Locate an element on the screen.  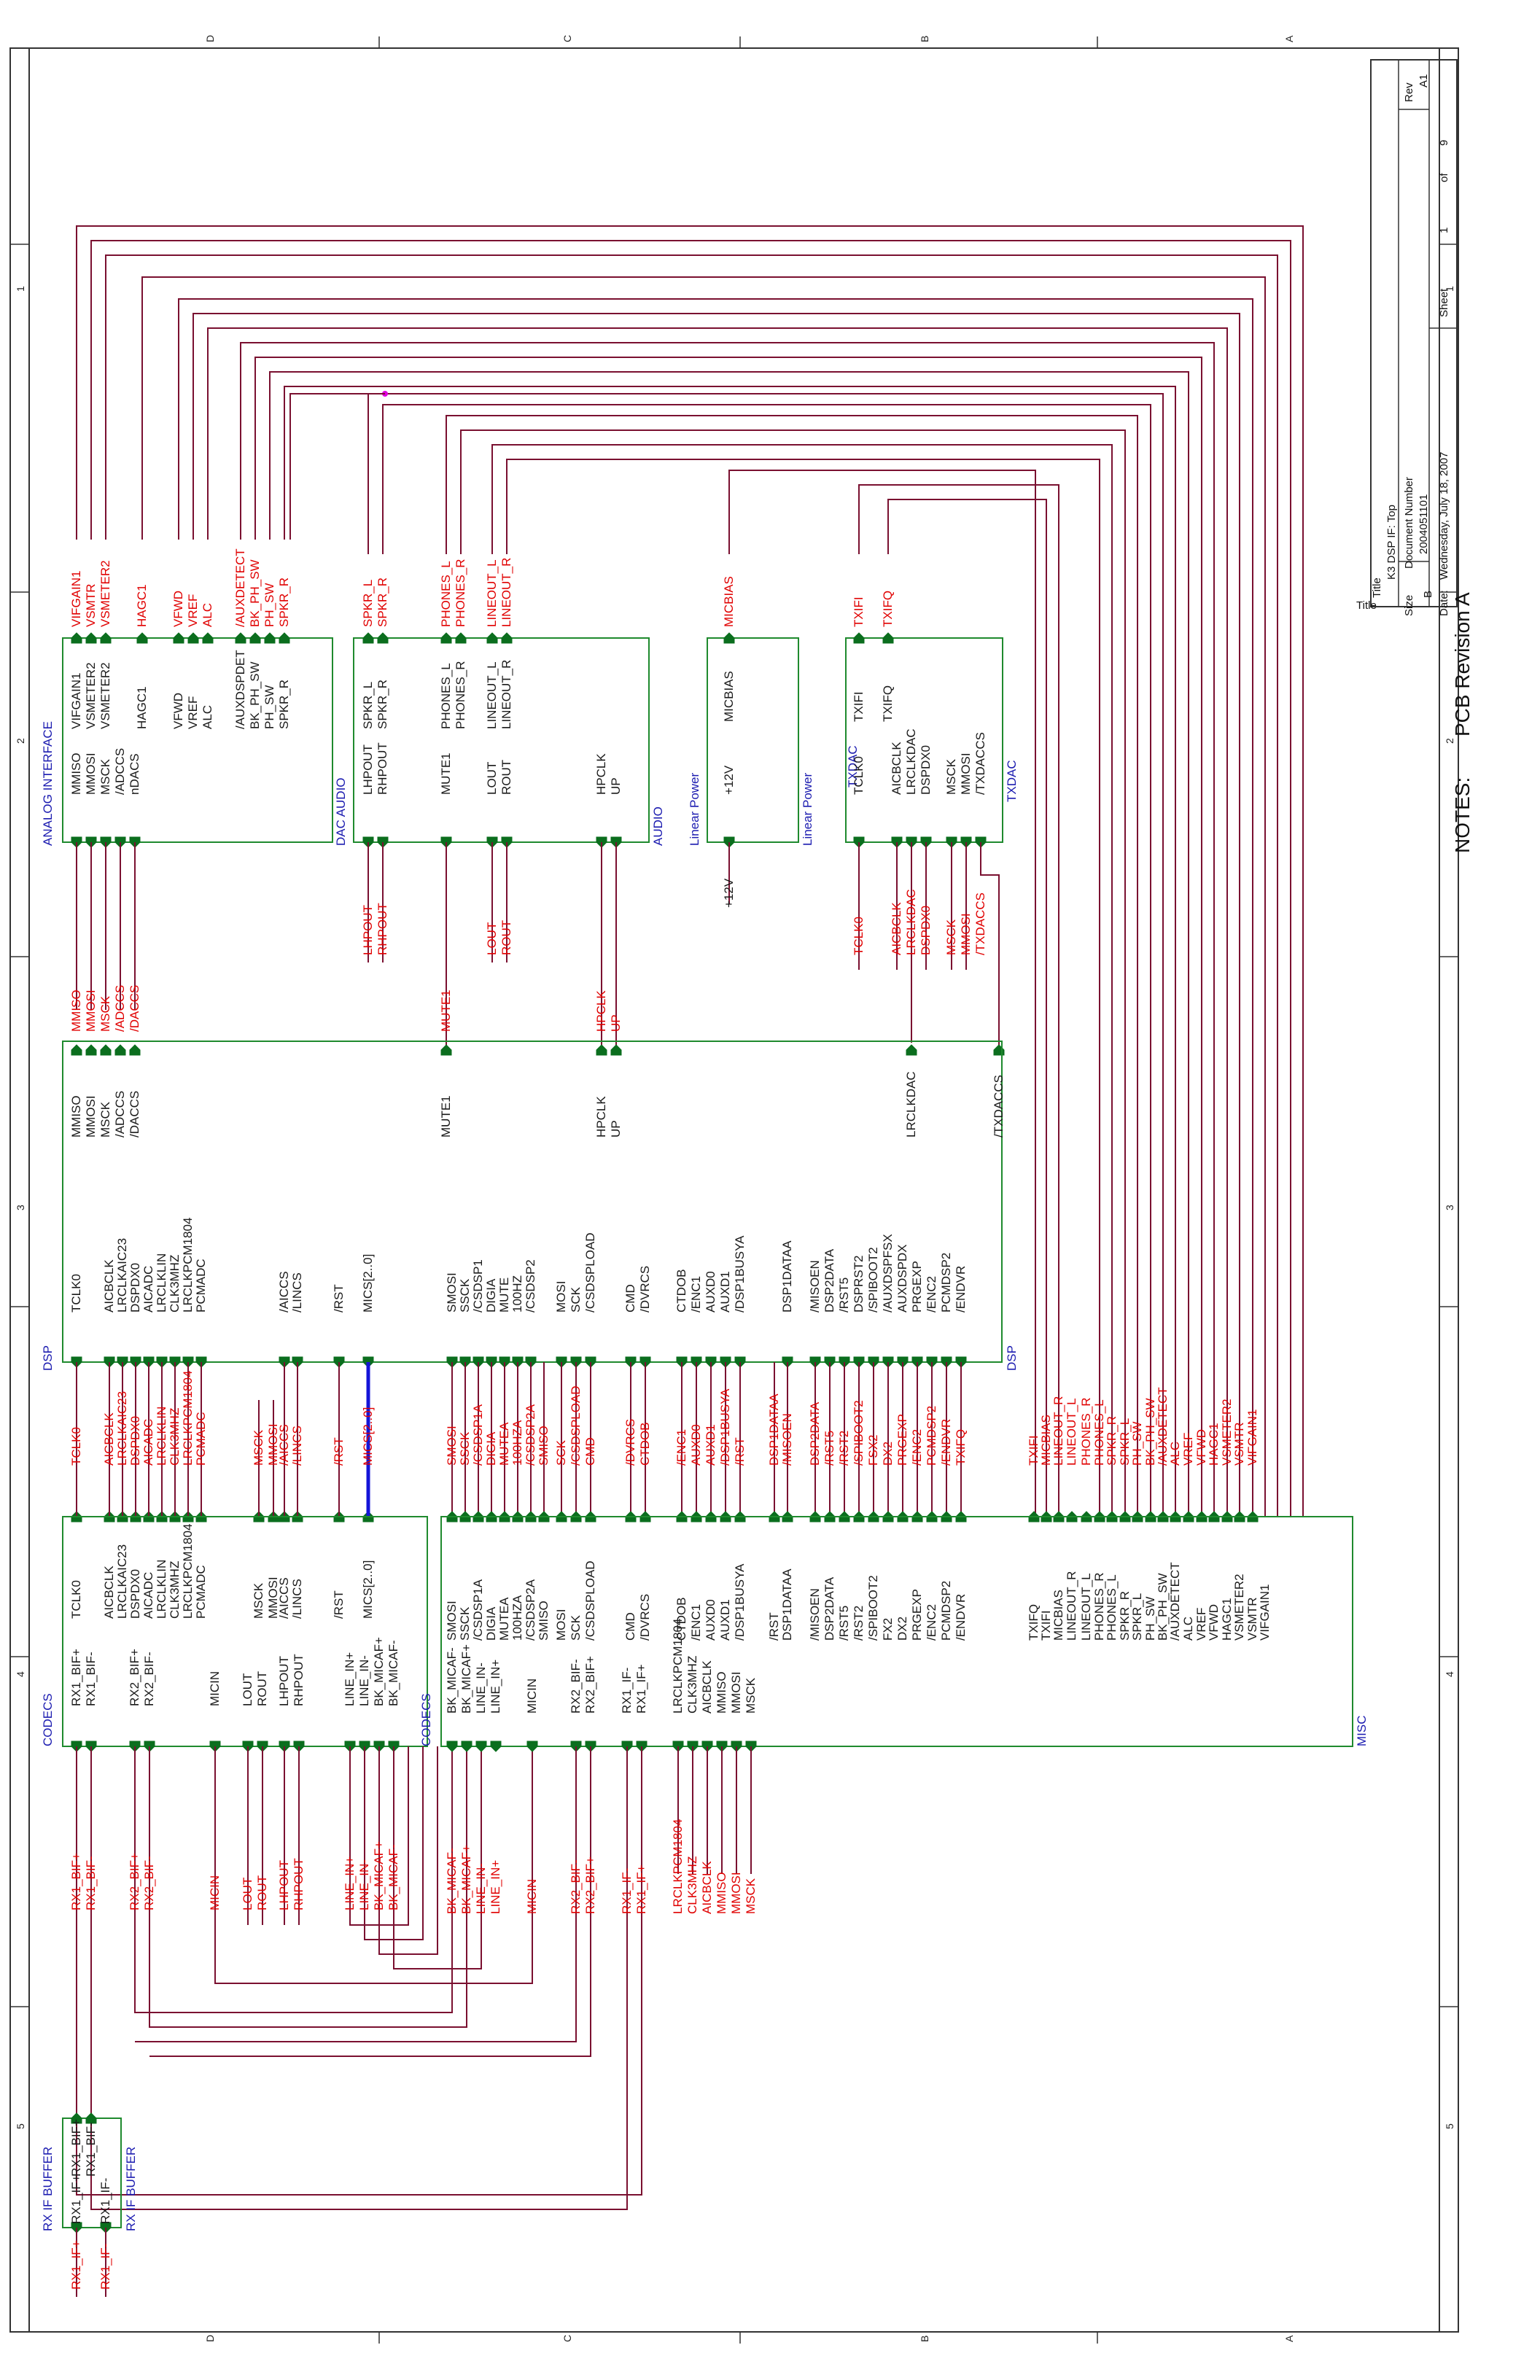
dac-audio-sub: AUDIO is located at coordinates (658, 826).